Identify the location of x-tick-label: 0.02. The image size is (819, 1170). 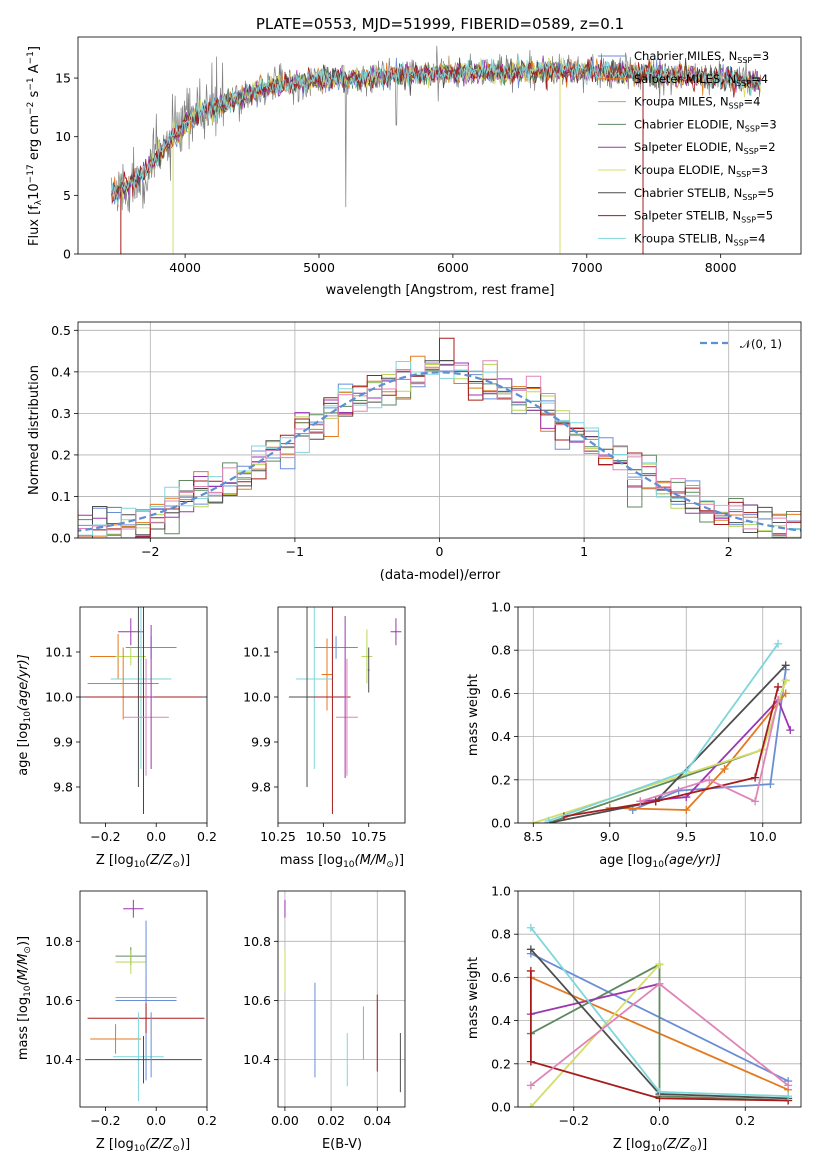
(331, 1120).